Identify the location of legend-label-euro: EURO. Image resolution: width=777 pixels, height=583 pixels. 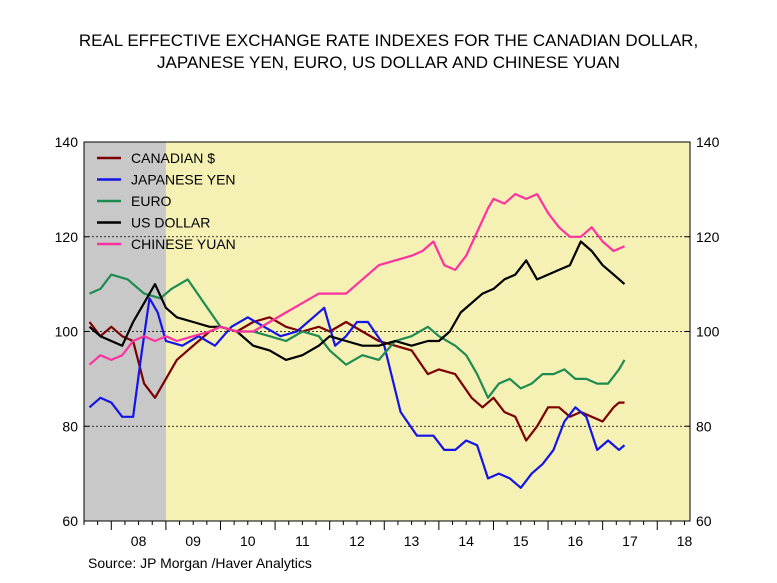
(151, 201).